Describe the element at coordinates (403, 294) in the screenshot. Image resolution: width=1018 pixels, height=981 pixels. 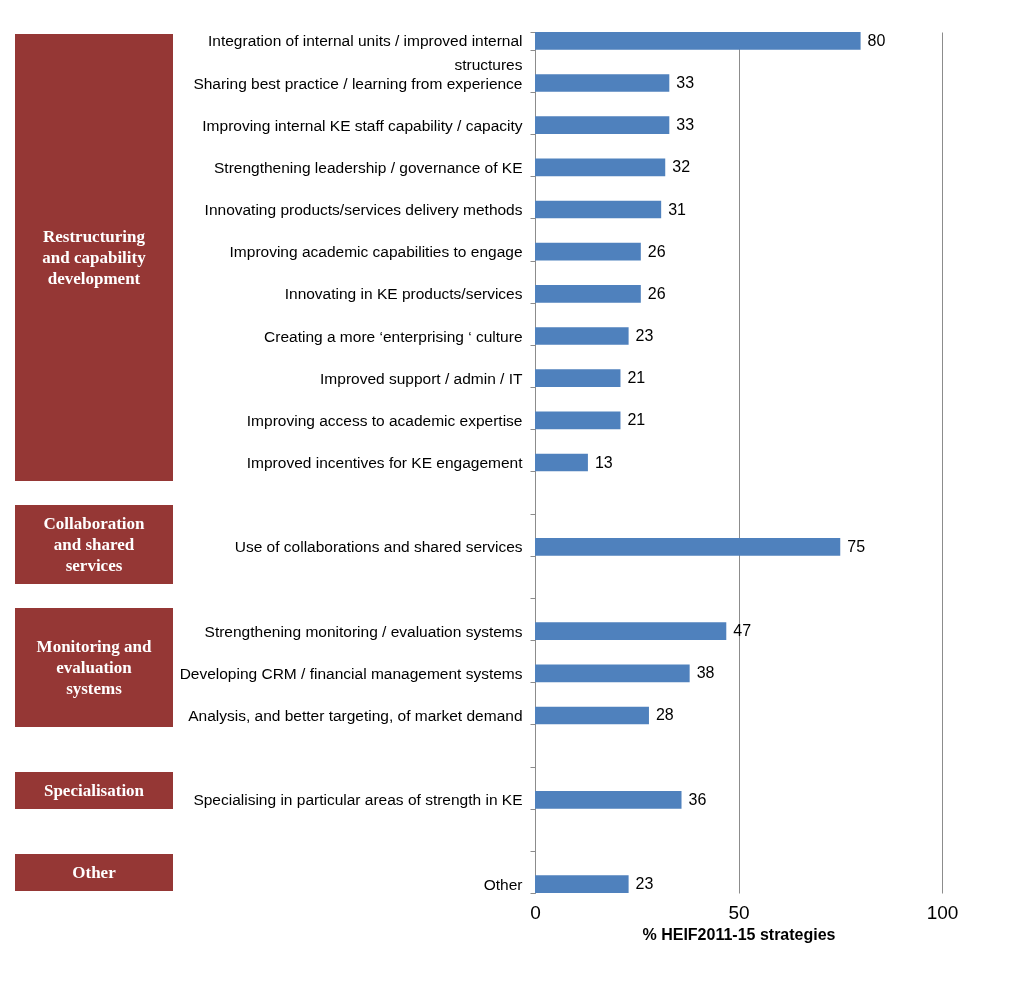
I see `y-tick-label: Innovating in KE products/services` at that location.